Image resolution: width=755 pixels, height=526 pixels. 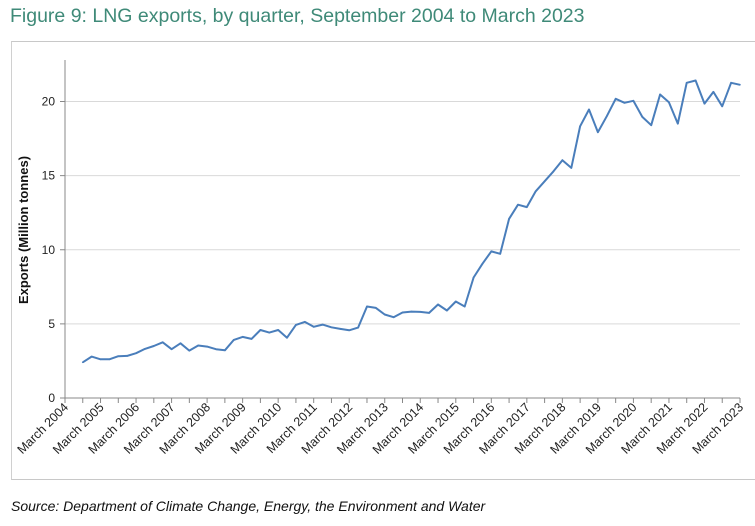 What do you see at coordinates (49, 102) in the screenshot?
I see `y-tick-label: 20` at bounding box center [49, 102].